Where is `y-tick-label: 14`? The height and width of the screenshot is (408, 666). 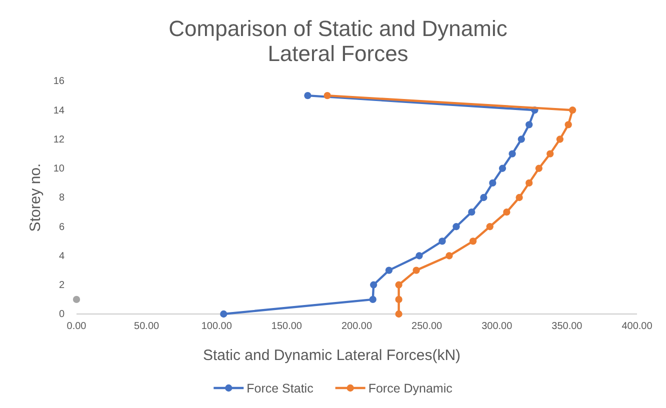 y-tick-label: 14 is located at coordinates (59, 110).